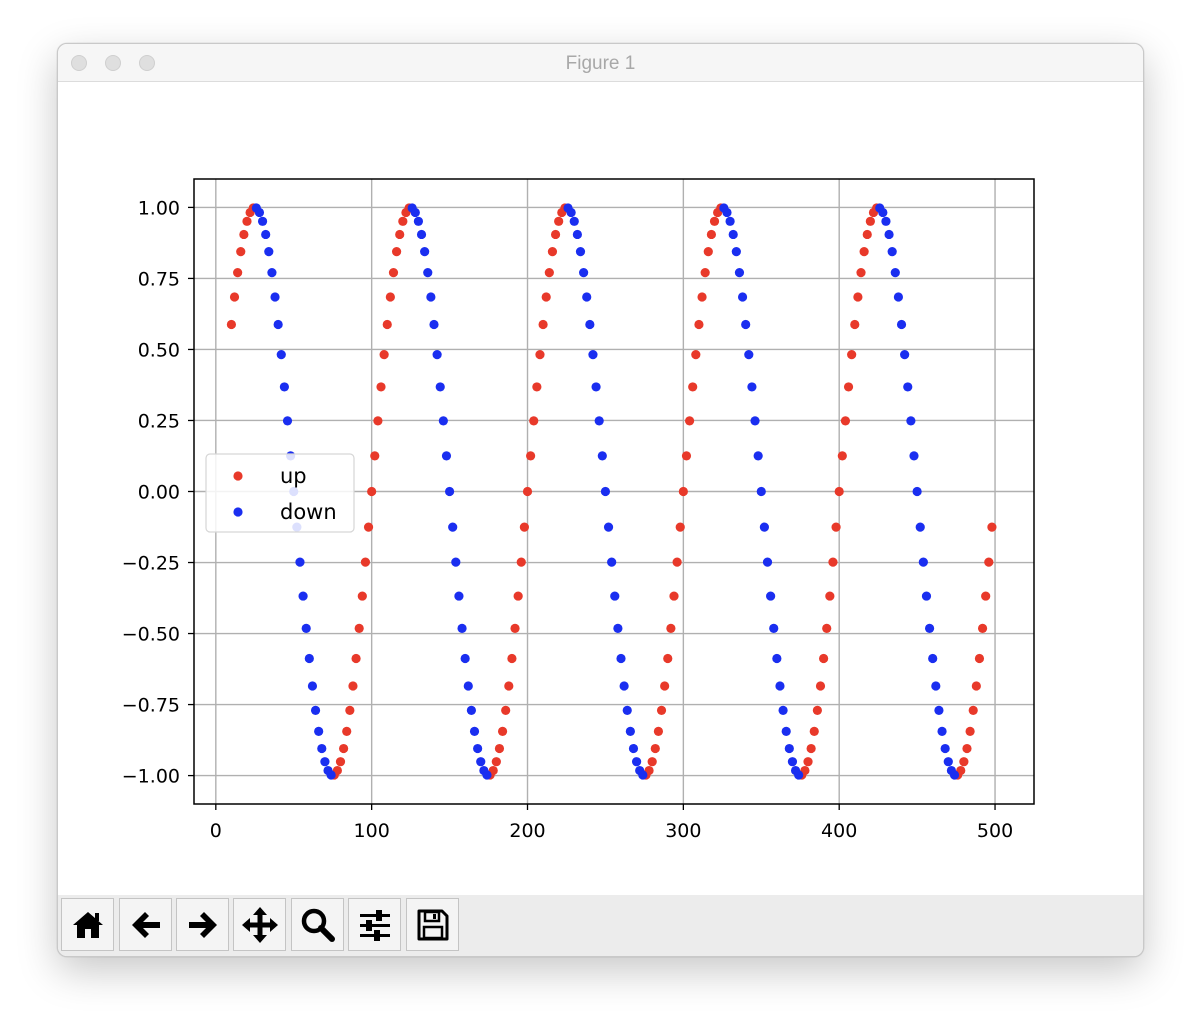 The height and width of the screenshot is (1027, 1200). I want to click on back-button, so click(145, 924).